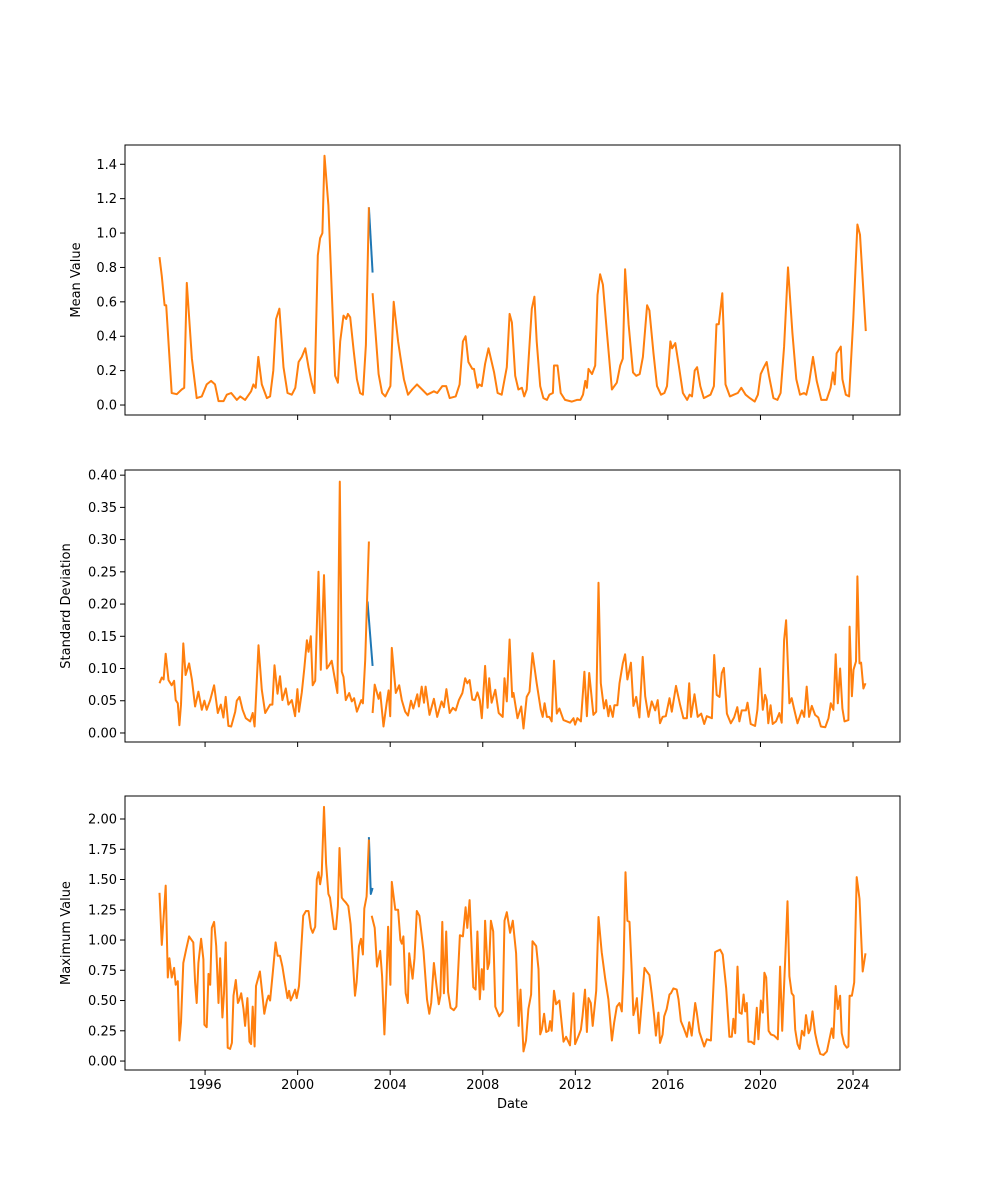 The image size is (1000, 1204). What do you see at coordinates (102, 910) in the screenshot?
I see `y-tick-label: 1.25` at bounding box center [102, 910].